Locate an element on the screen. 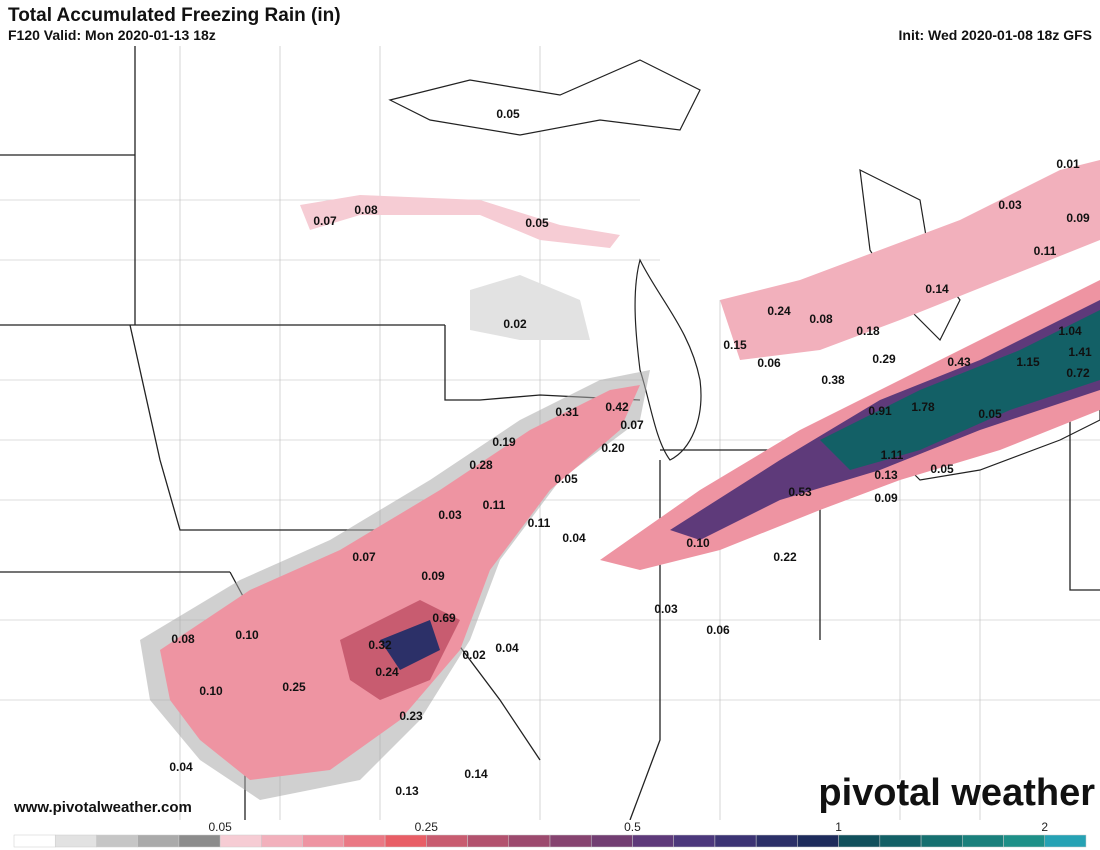 Image resolution: width=1100 pixels, height=850 pixels. value-label: 0.20 is located at coordinates (613, 448).